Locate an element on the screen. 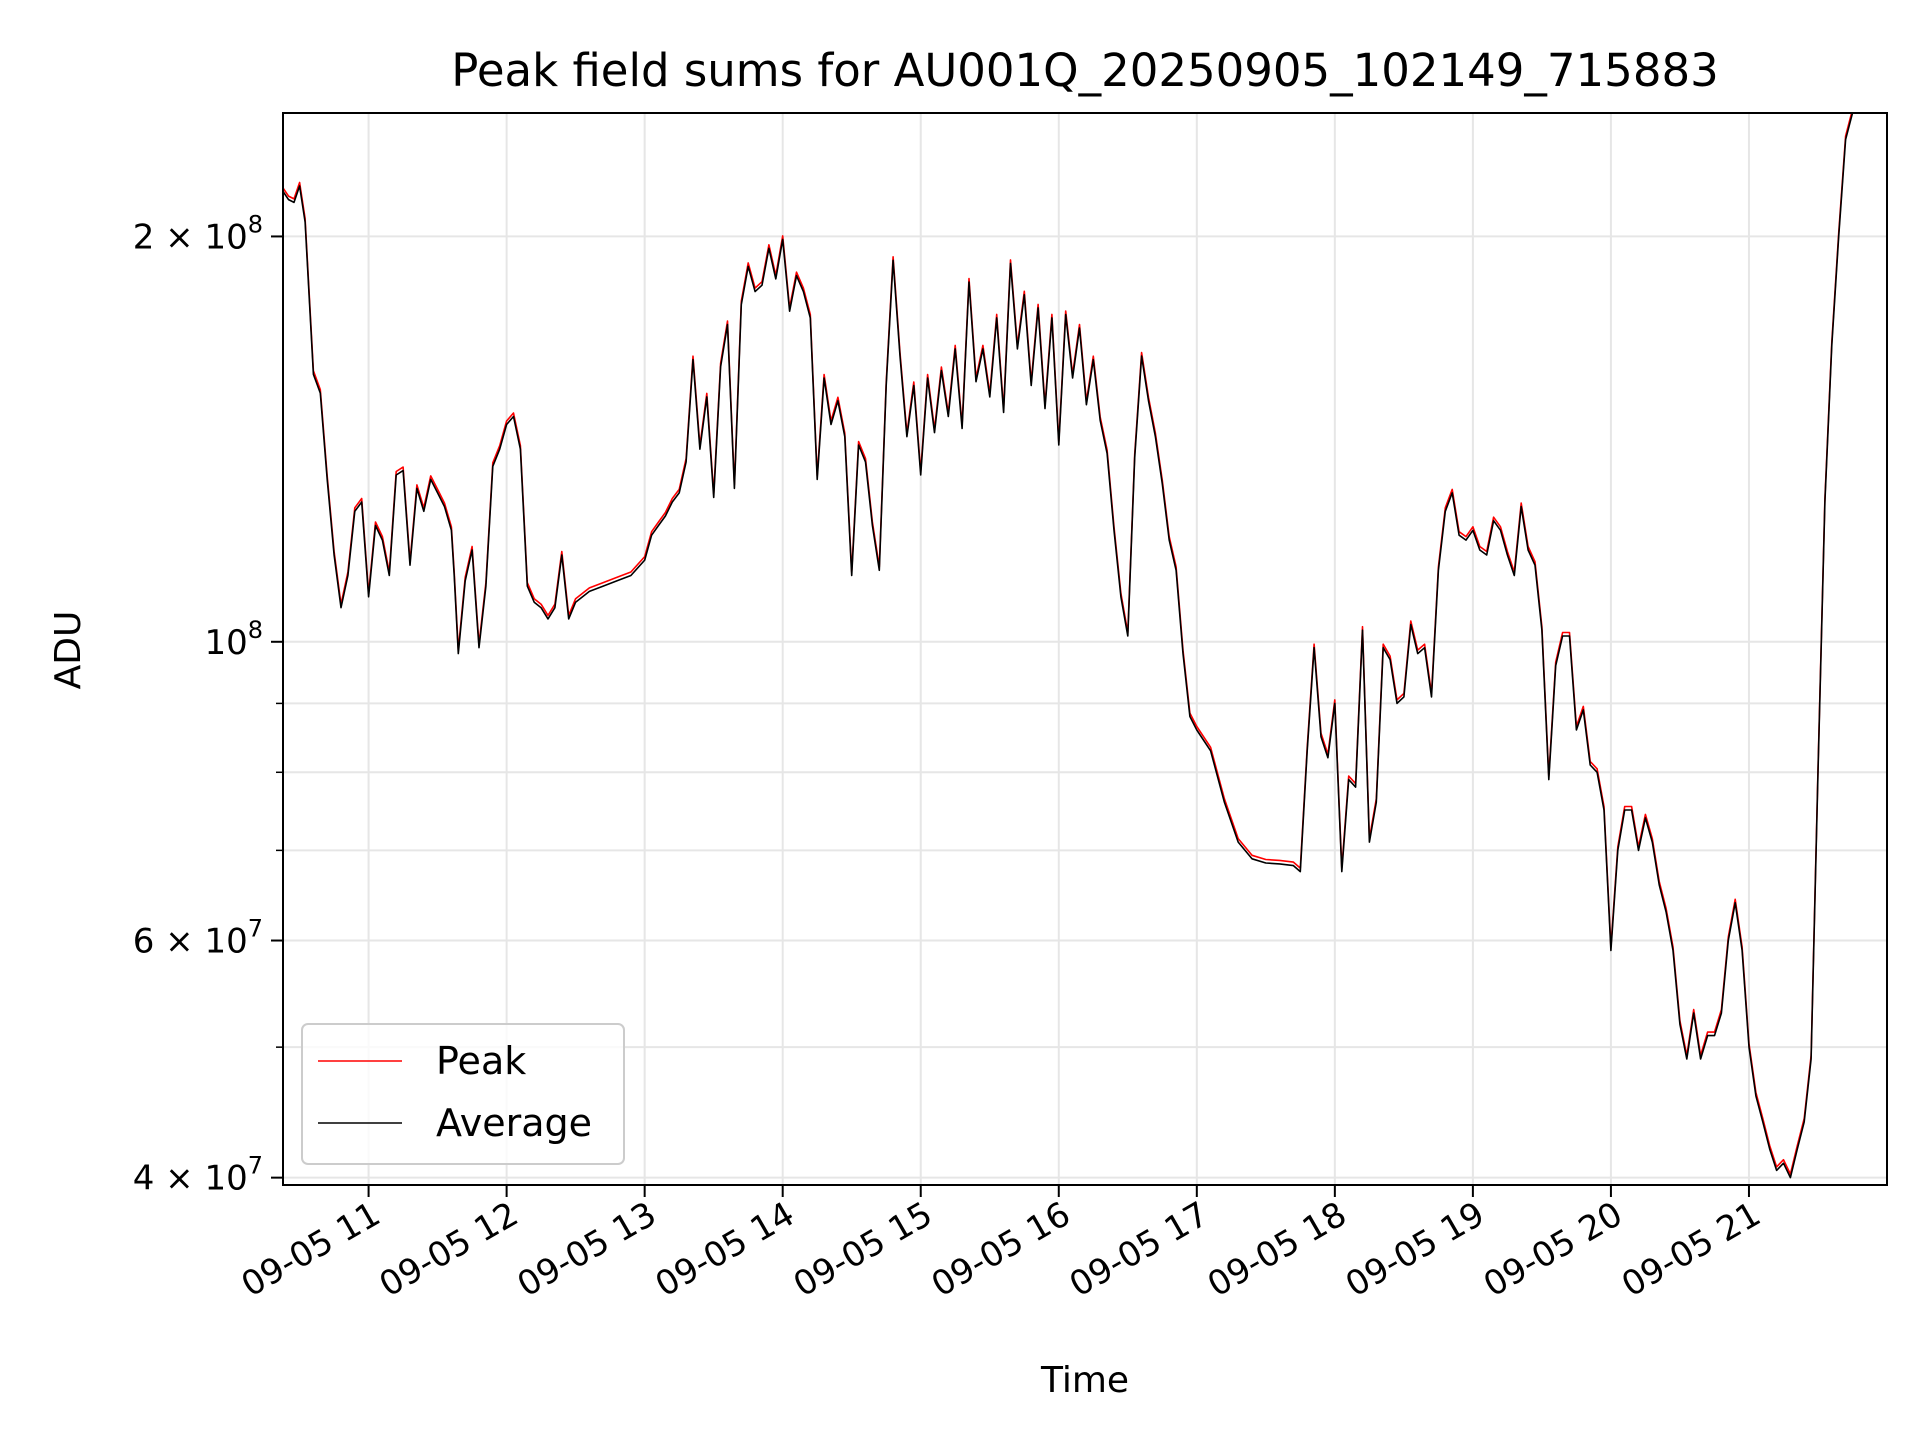 The image size is (1920, 1440). x-tick-label: 09-05 13 is located at coordinates (587, 1249).